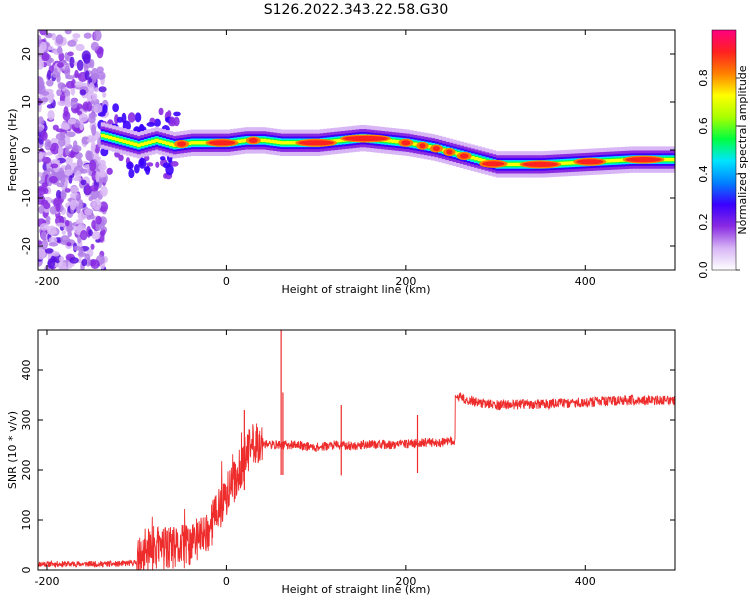 Image resolution: width=750 pixels, height=600 pixels. I want to click on colorbar-tick-label: 0.4, so click(703, 174).